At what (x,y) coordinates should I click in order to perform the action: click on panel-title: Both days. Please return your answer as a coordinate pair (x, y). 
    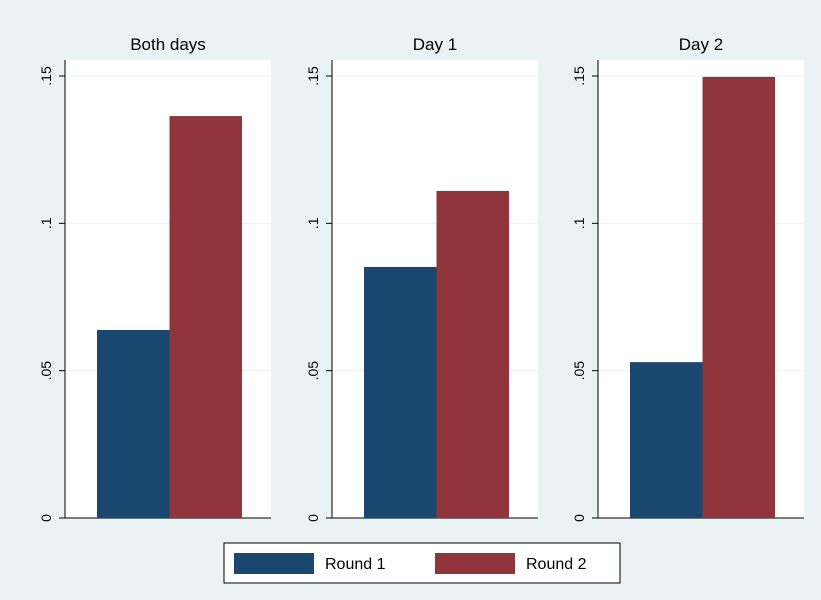
    Looking at the image, I should click on (168, 44).